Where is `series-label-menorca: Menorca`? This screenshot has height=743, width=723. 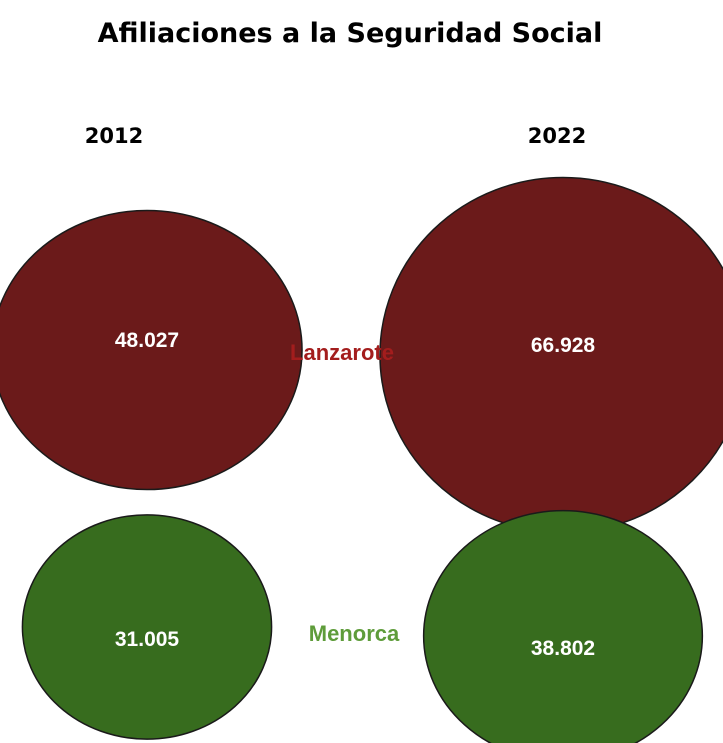
series-label-menorca: Menorca is located at coordinates (354, 633).